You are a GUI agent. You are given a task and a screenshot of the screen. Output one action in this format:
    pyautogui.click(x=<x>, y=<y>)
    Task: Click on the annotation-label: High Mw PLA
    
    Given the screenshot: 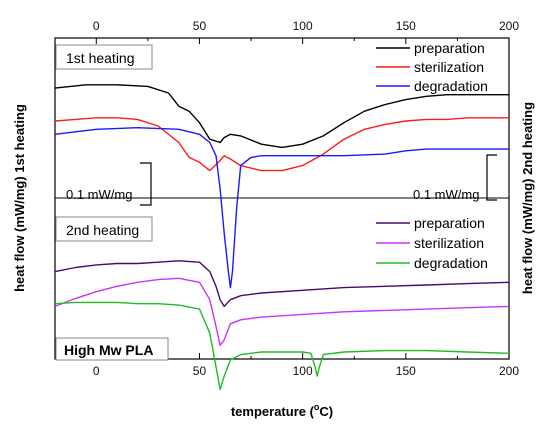 What is the action you would take?
    pyautogui.click(x=108, y=350)
    